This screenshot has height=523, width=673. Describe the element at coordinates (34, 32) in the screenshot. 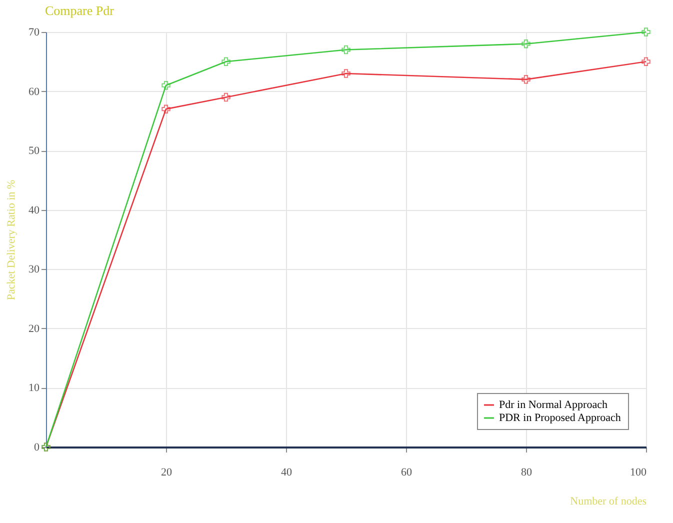

I see `y-tick-label: 70` at that location.